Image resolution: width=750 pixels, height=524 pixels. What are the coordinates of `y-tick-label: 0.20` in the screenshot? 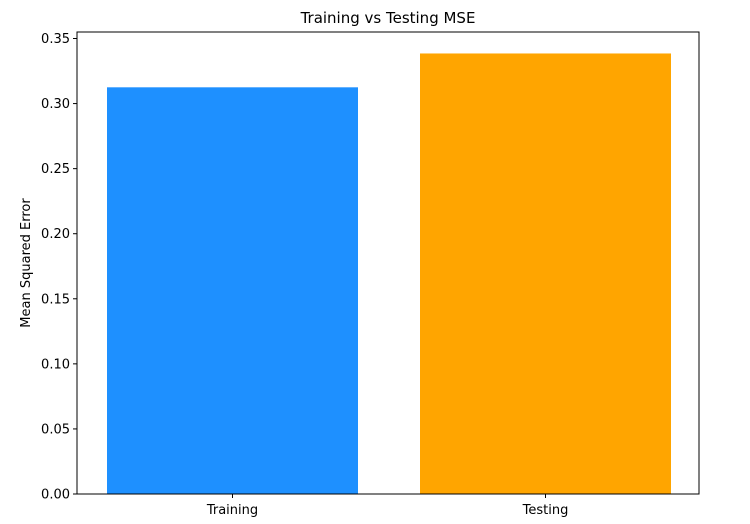 It's located at (55, 234).